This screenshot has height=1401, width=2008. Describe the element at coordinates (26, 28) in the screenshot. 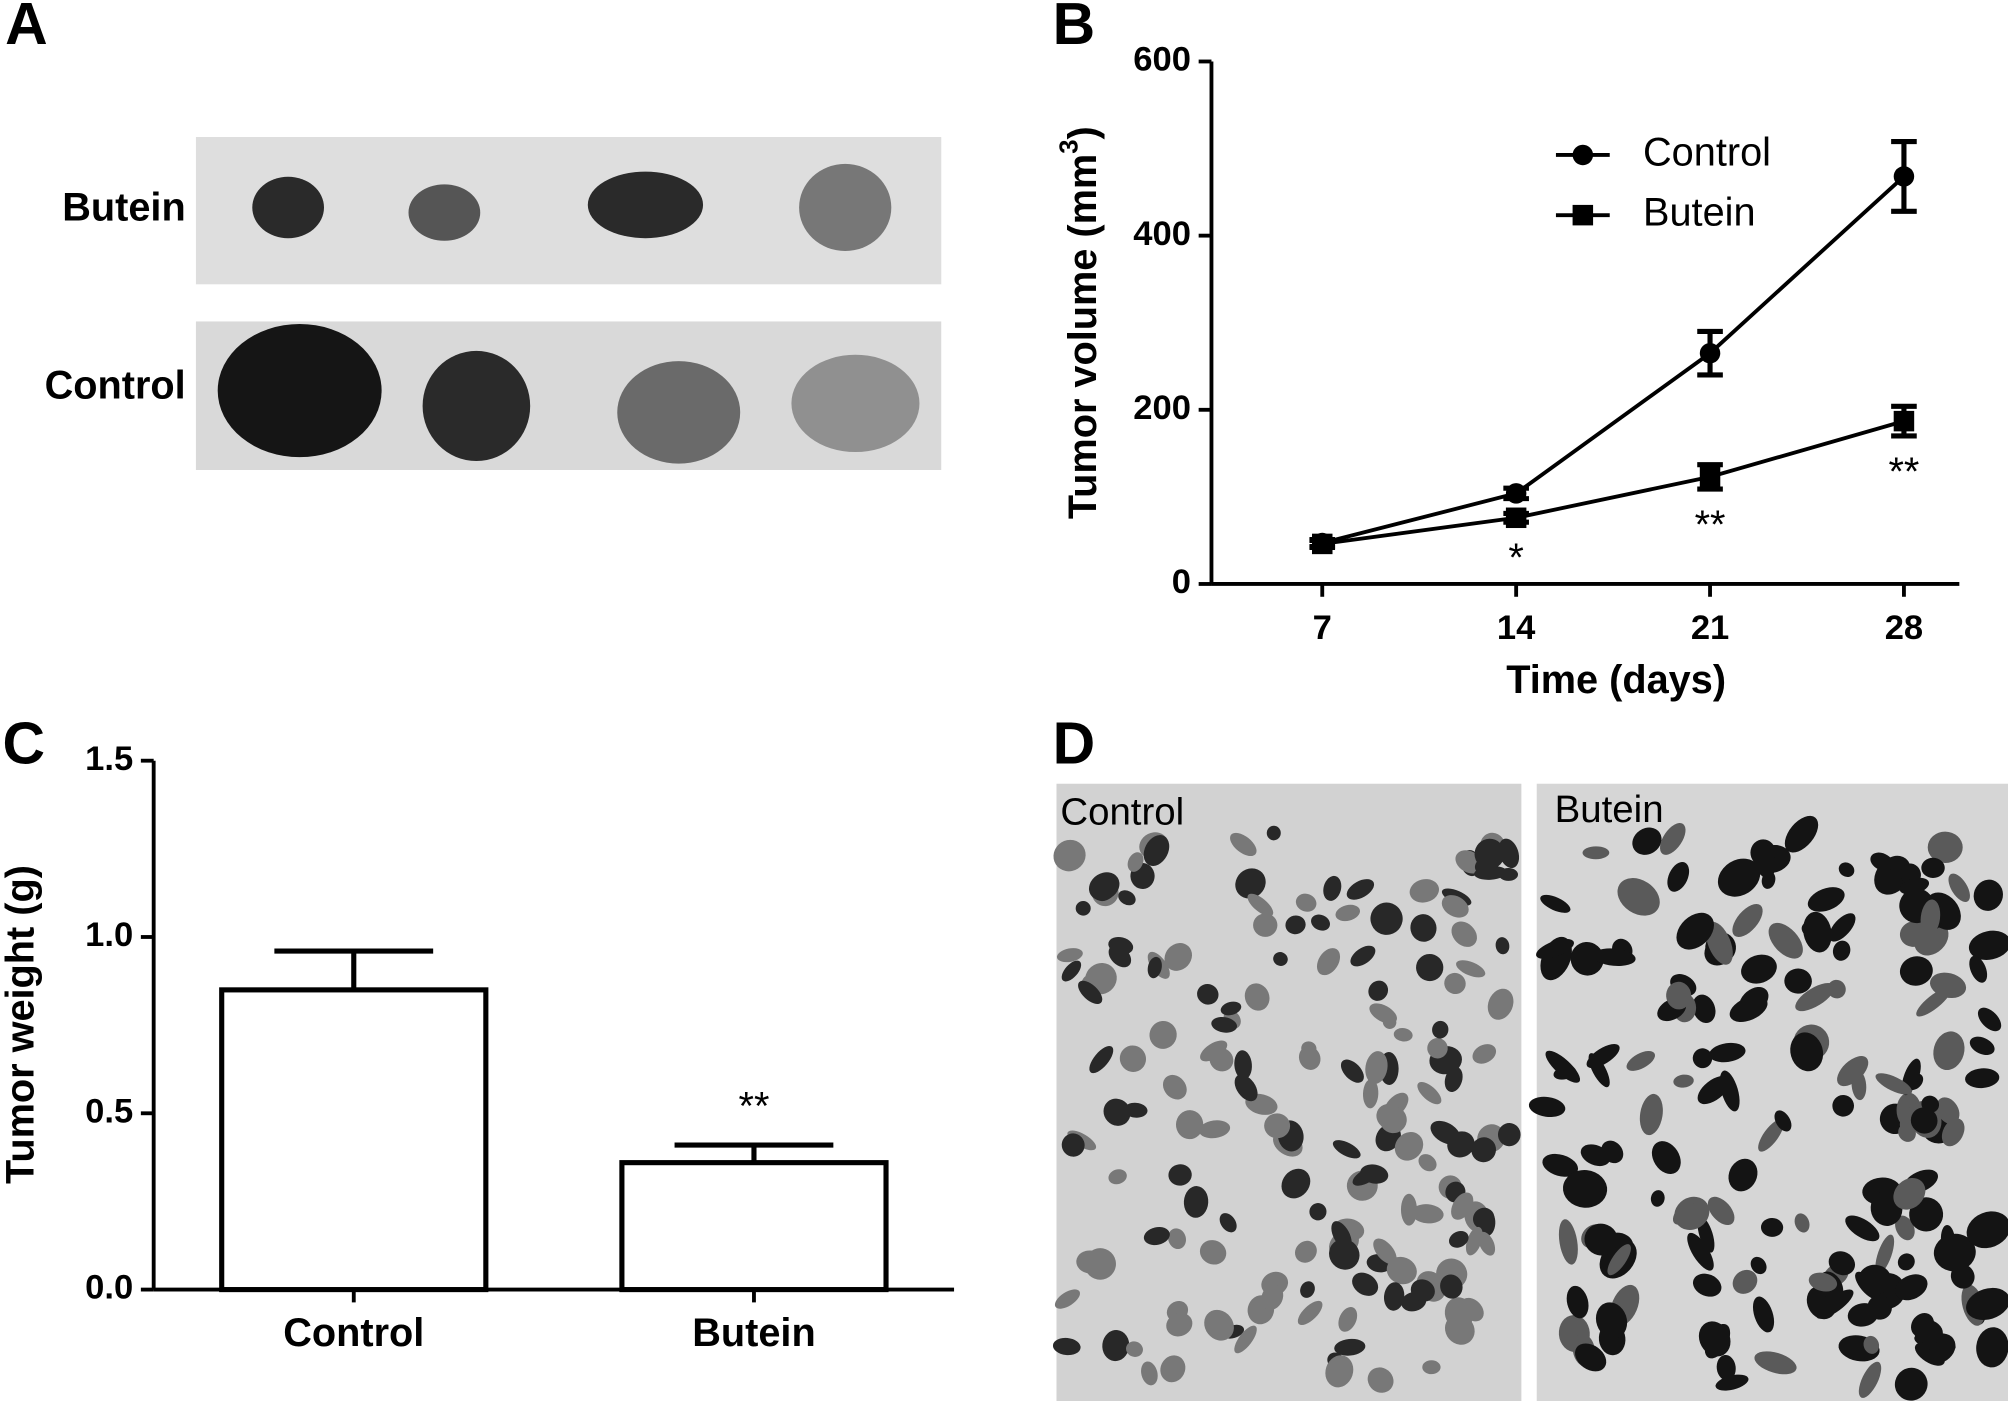

I see `panel-letter: A` at that location.